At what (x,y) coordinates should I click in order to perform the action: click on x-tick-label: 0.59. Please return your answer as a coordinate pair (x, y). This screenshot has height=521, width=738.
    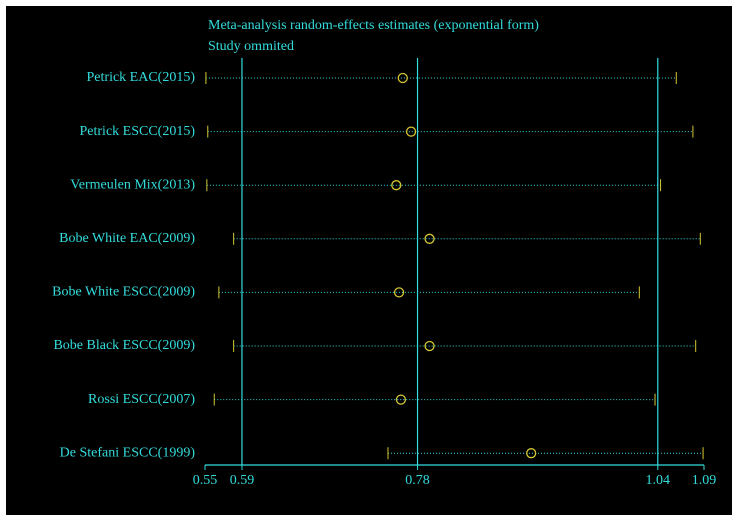
    Looking at the image, I should click on (242, 480).